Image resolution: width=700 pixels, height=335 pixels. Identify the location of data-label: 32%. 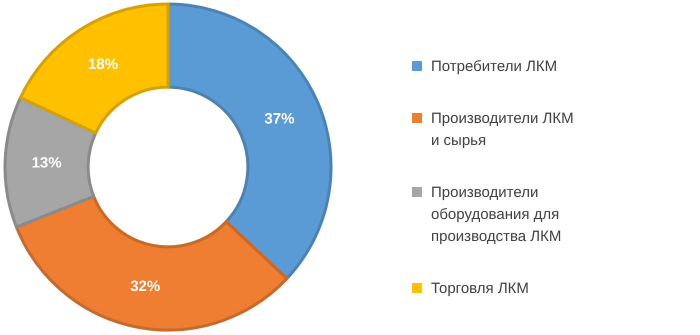
(145, 286).